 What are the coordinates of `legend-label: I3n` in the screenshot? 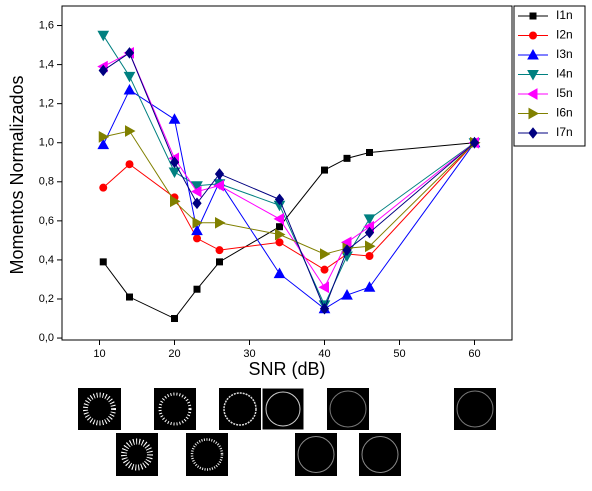 It's located at (564, 54).